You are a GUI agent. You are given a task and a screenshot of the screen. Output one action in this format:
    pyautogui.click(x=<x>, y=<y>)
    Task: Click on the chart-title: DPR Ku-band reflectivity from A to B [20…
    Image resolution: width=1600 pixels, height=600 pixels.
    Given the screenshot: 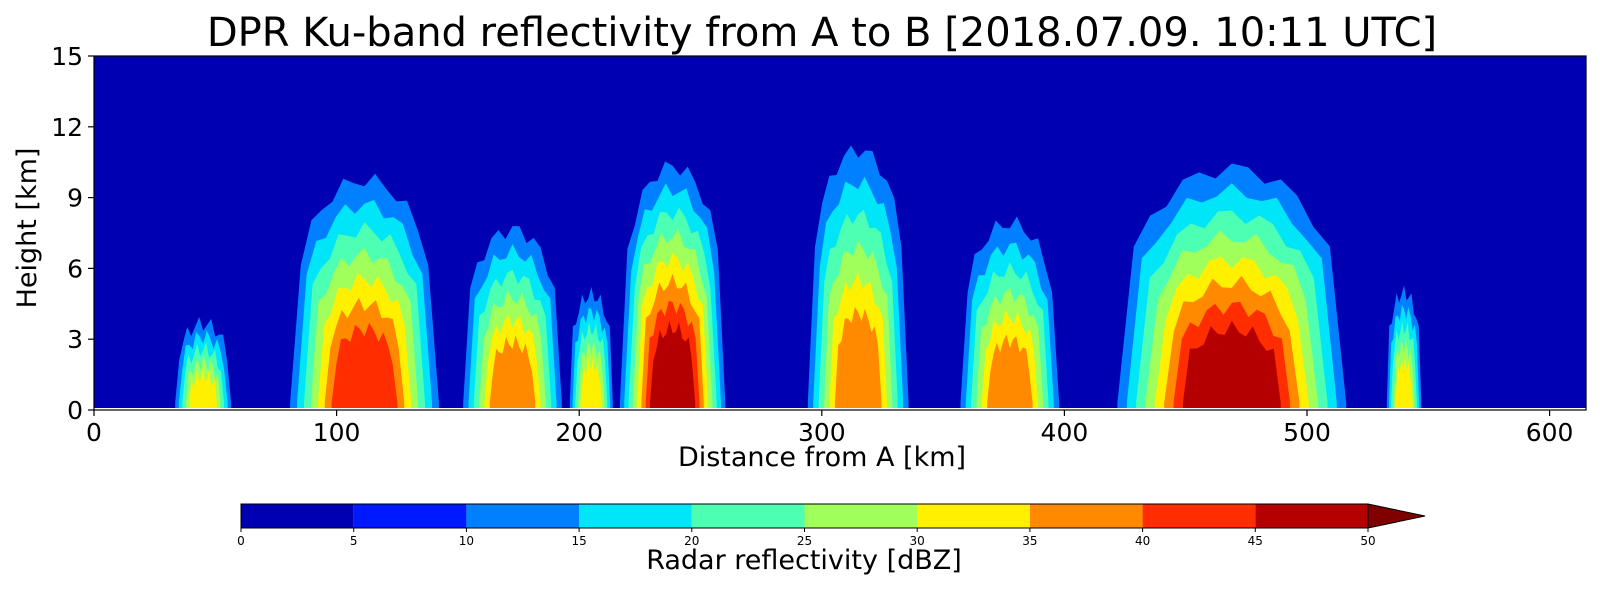 What is the action you would take?
    pyautogui.click(x=822, y=33)
    